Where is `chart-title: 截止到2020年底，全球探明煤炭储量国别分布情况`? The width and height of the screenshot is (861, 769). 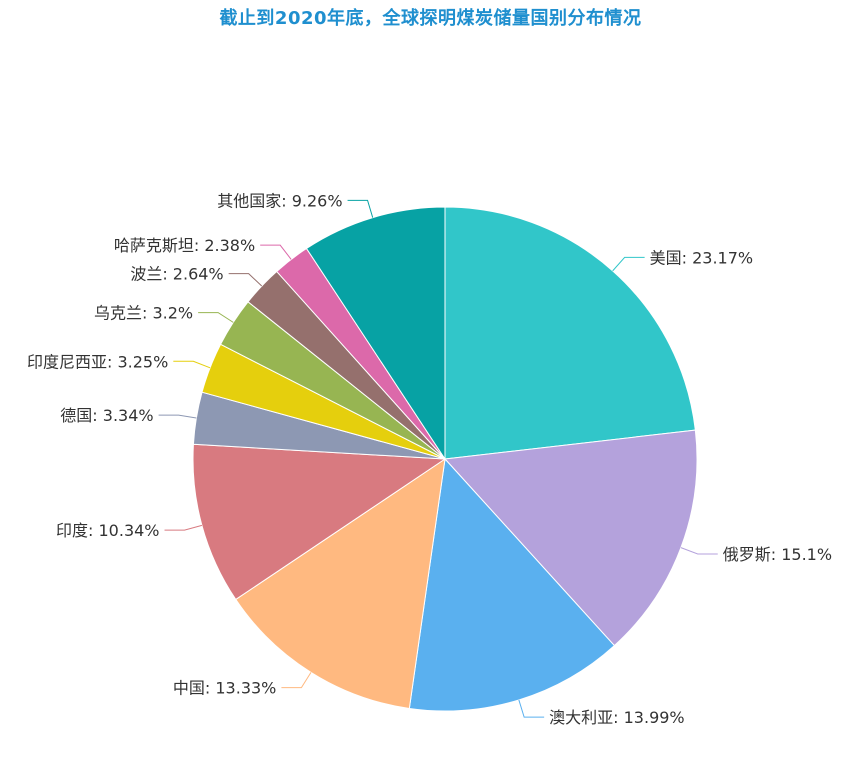 chart-title: 截止到2020年底，全球探明煤炭储量国别分布情况 is located at coordinates (430, 18).